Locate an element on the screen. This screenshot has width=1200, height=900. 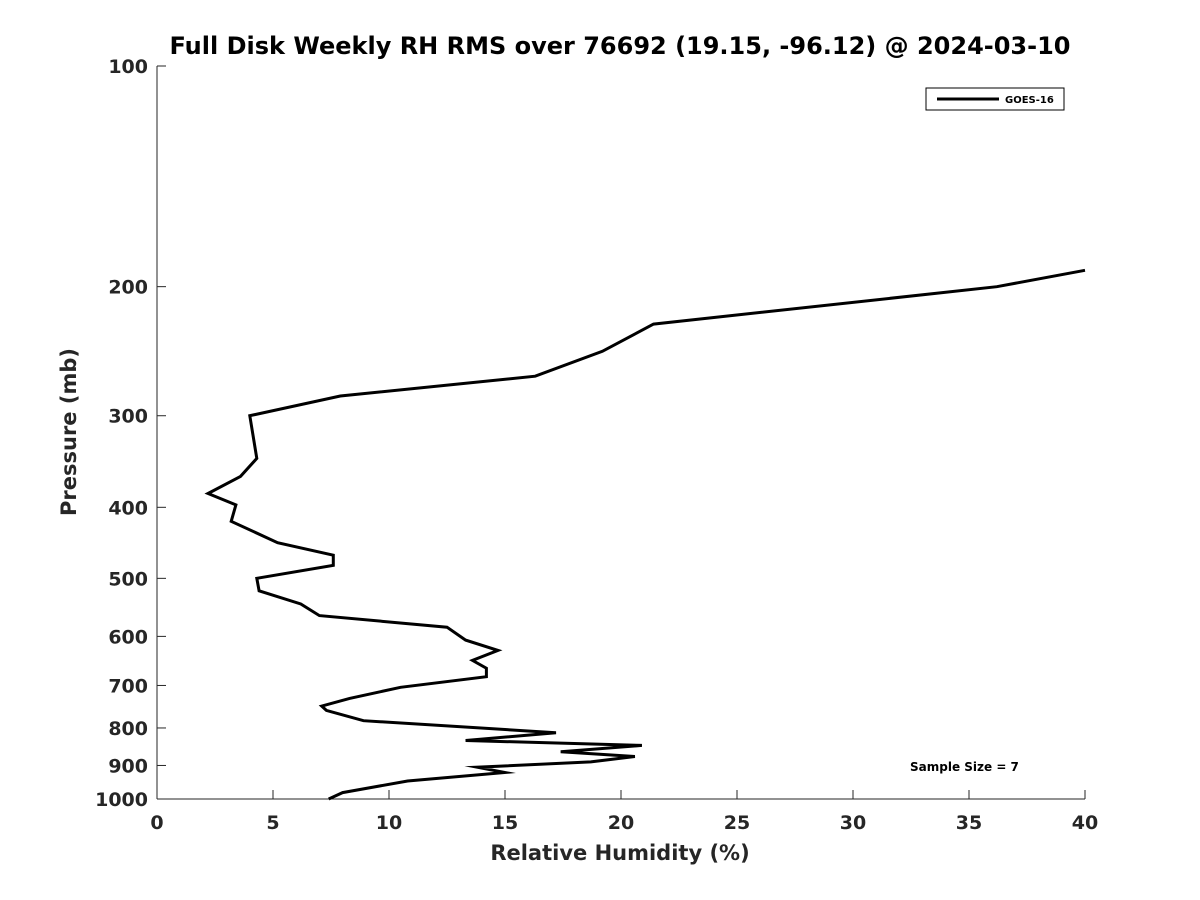
x-tick-label: 0 is located at coordinates (156, 823).